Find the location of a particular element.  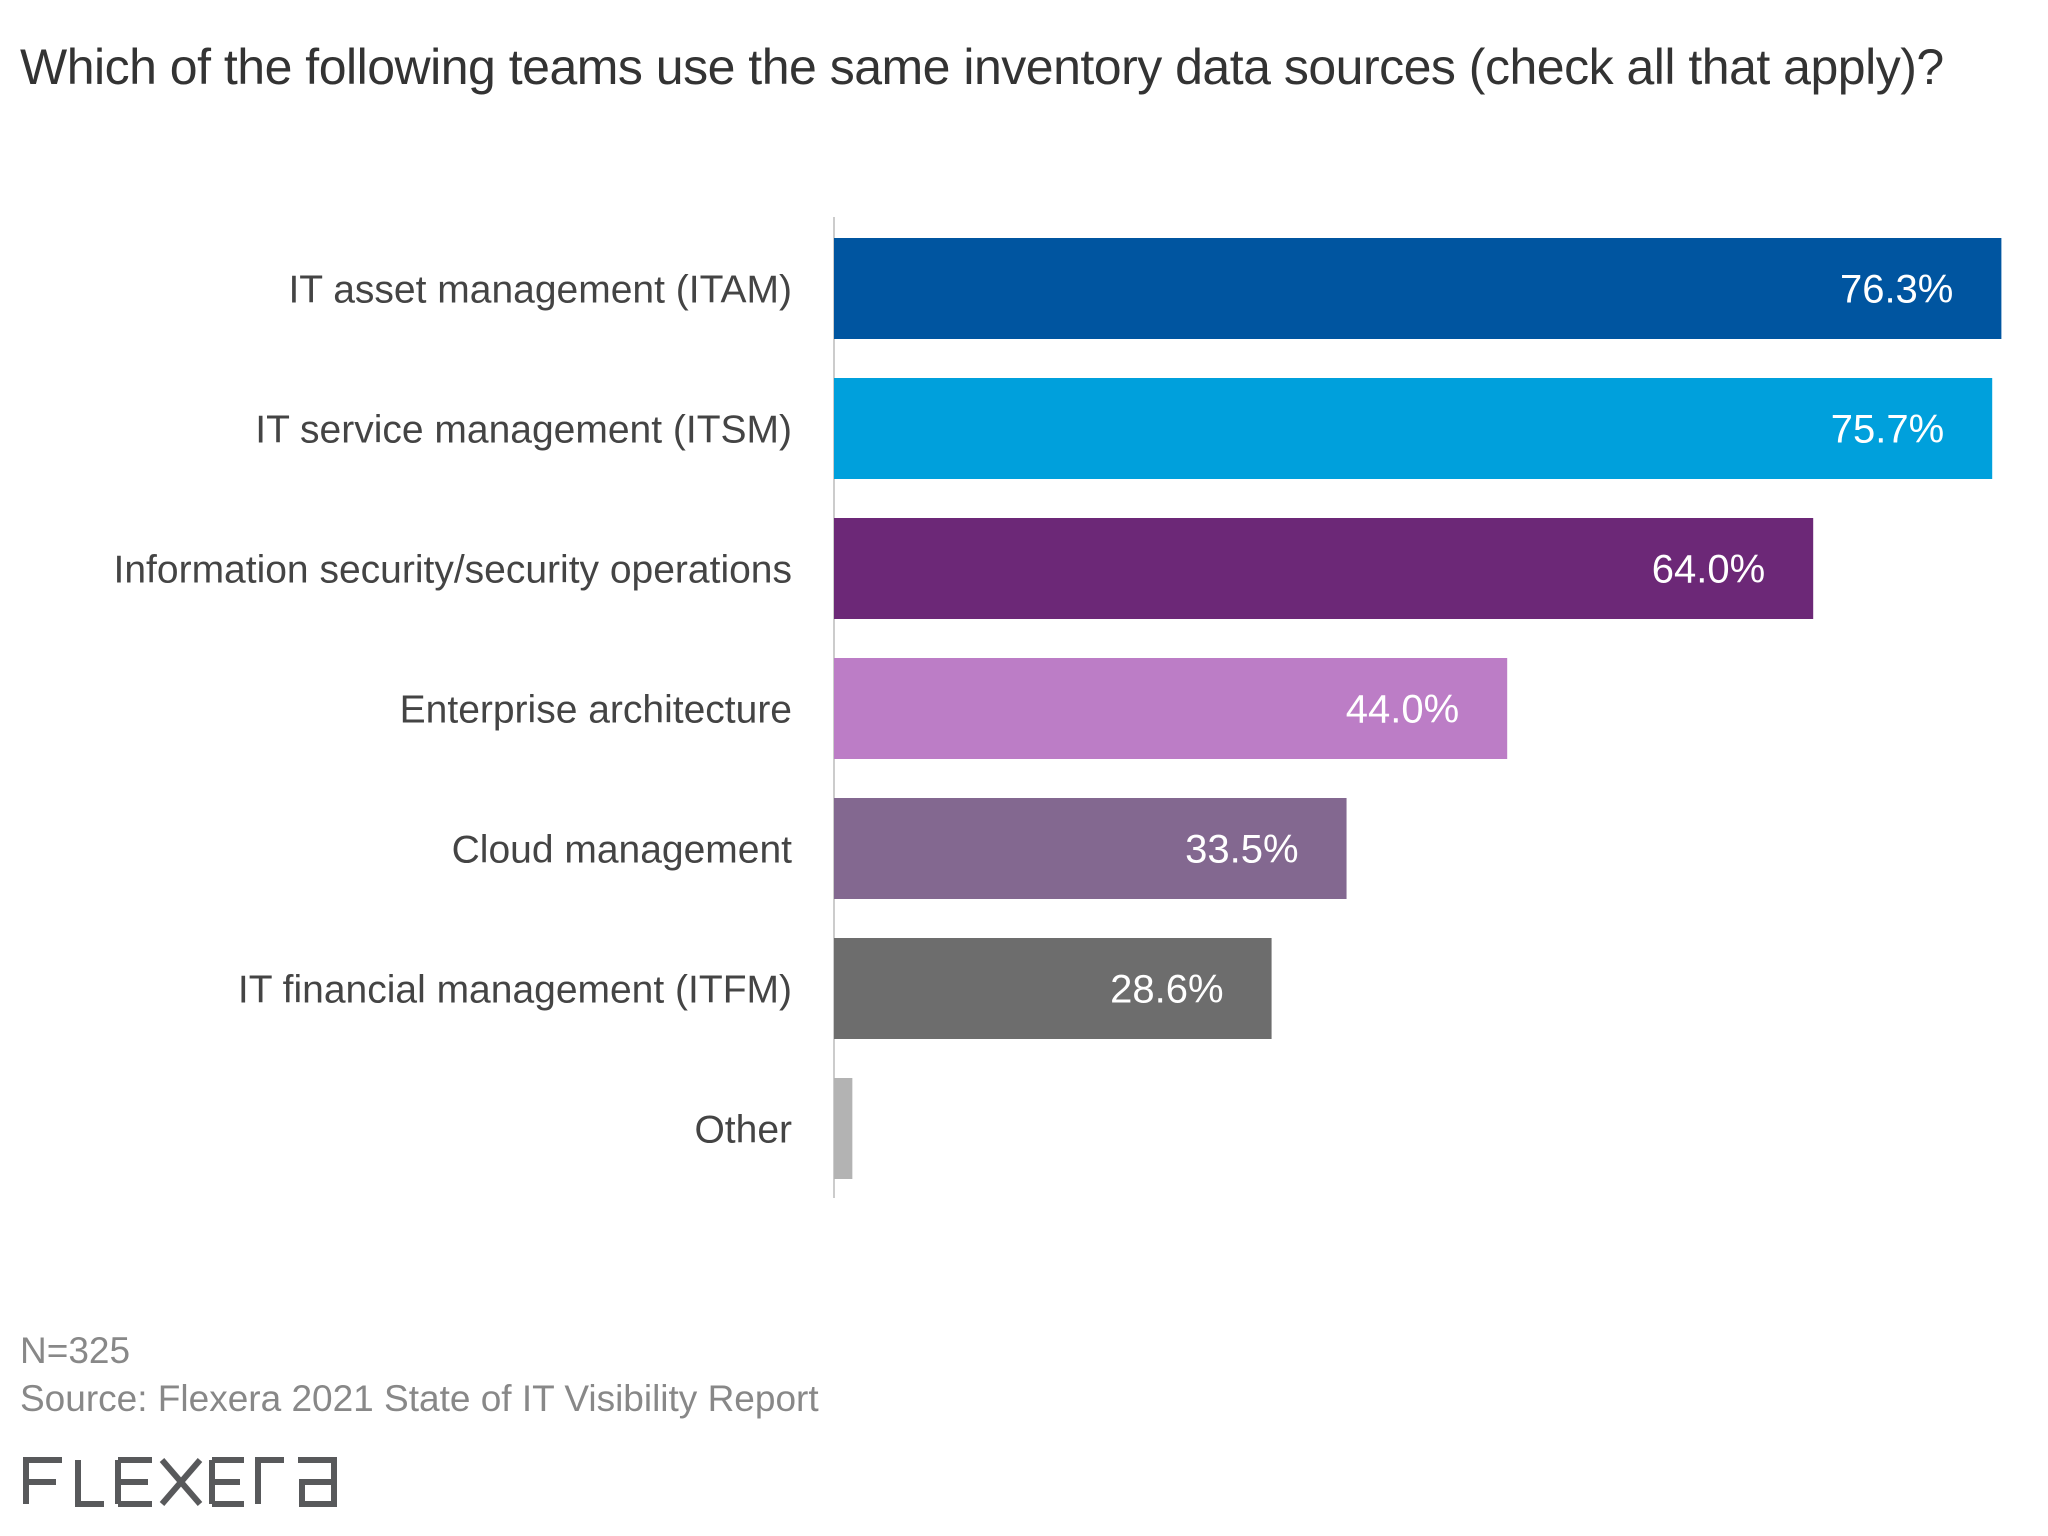

data-label: 44.0% is located at coordinates (1402, 710).